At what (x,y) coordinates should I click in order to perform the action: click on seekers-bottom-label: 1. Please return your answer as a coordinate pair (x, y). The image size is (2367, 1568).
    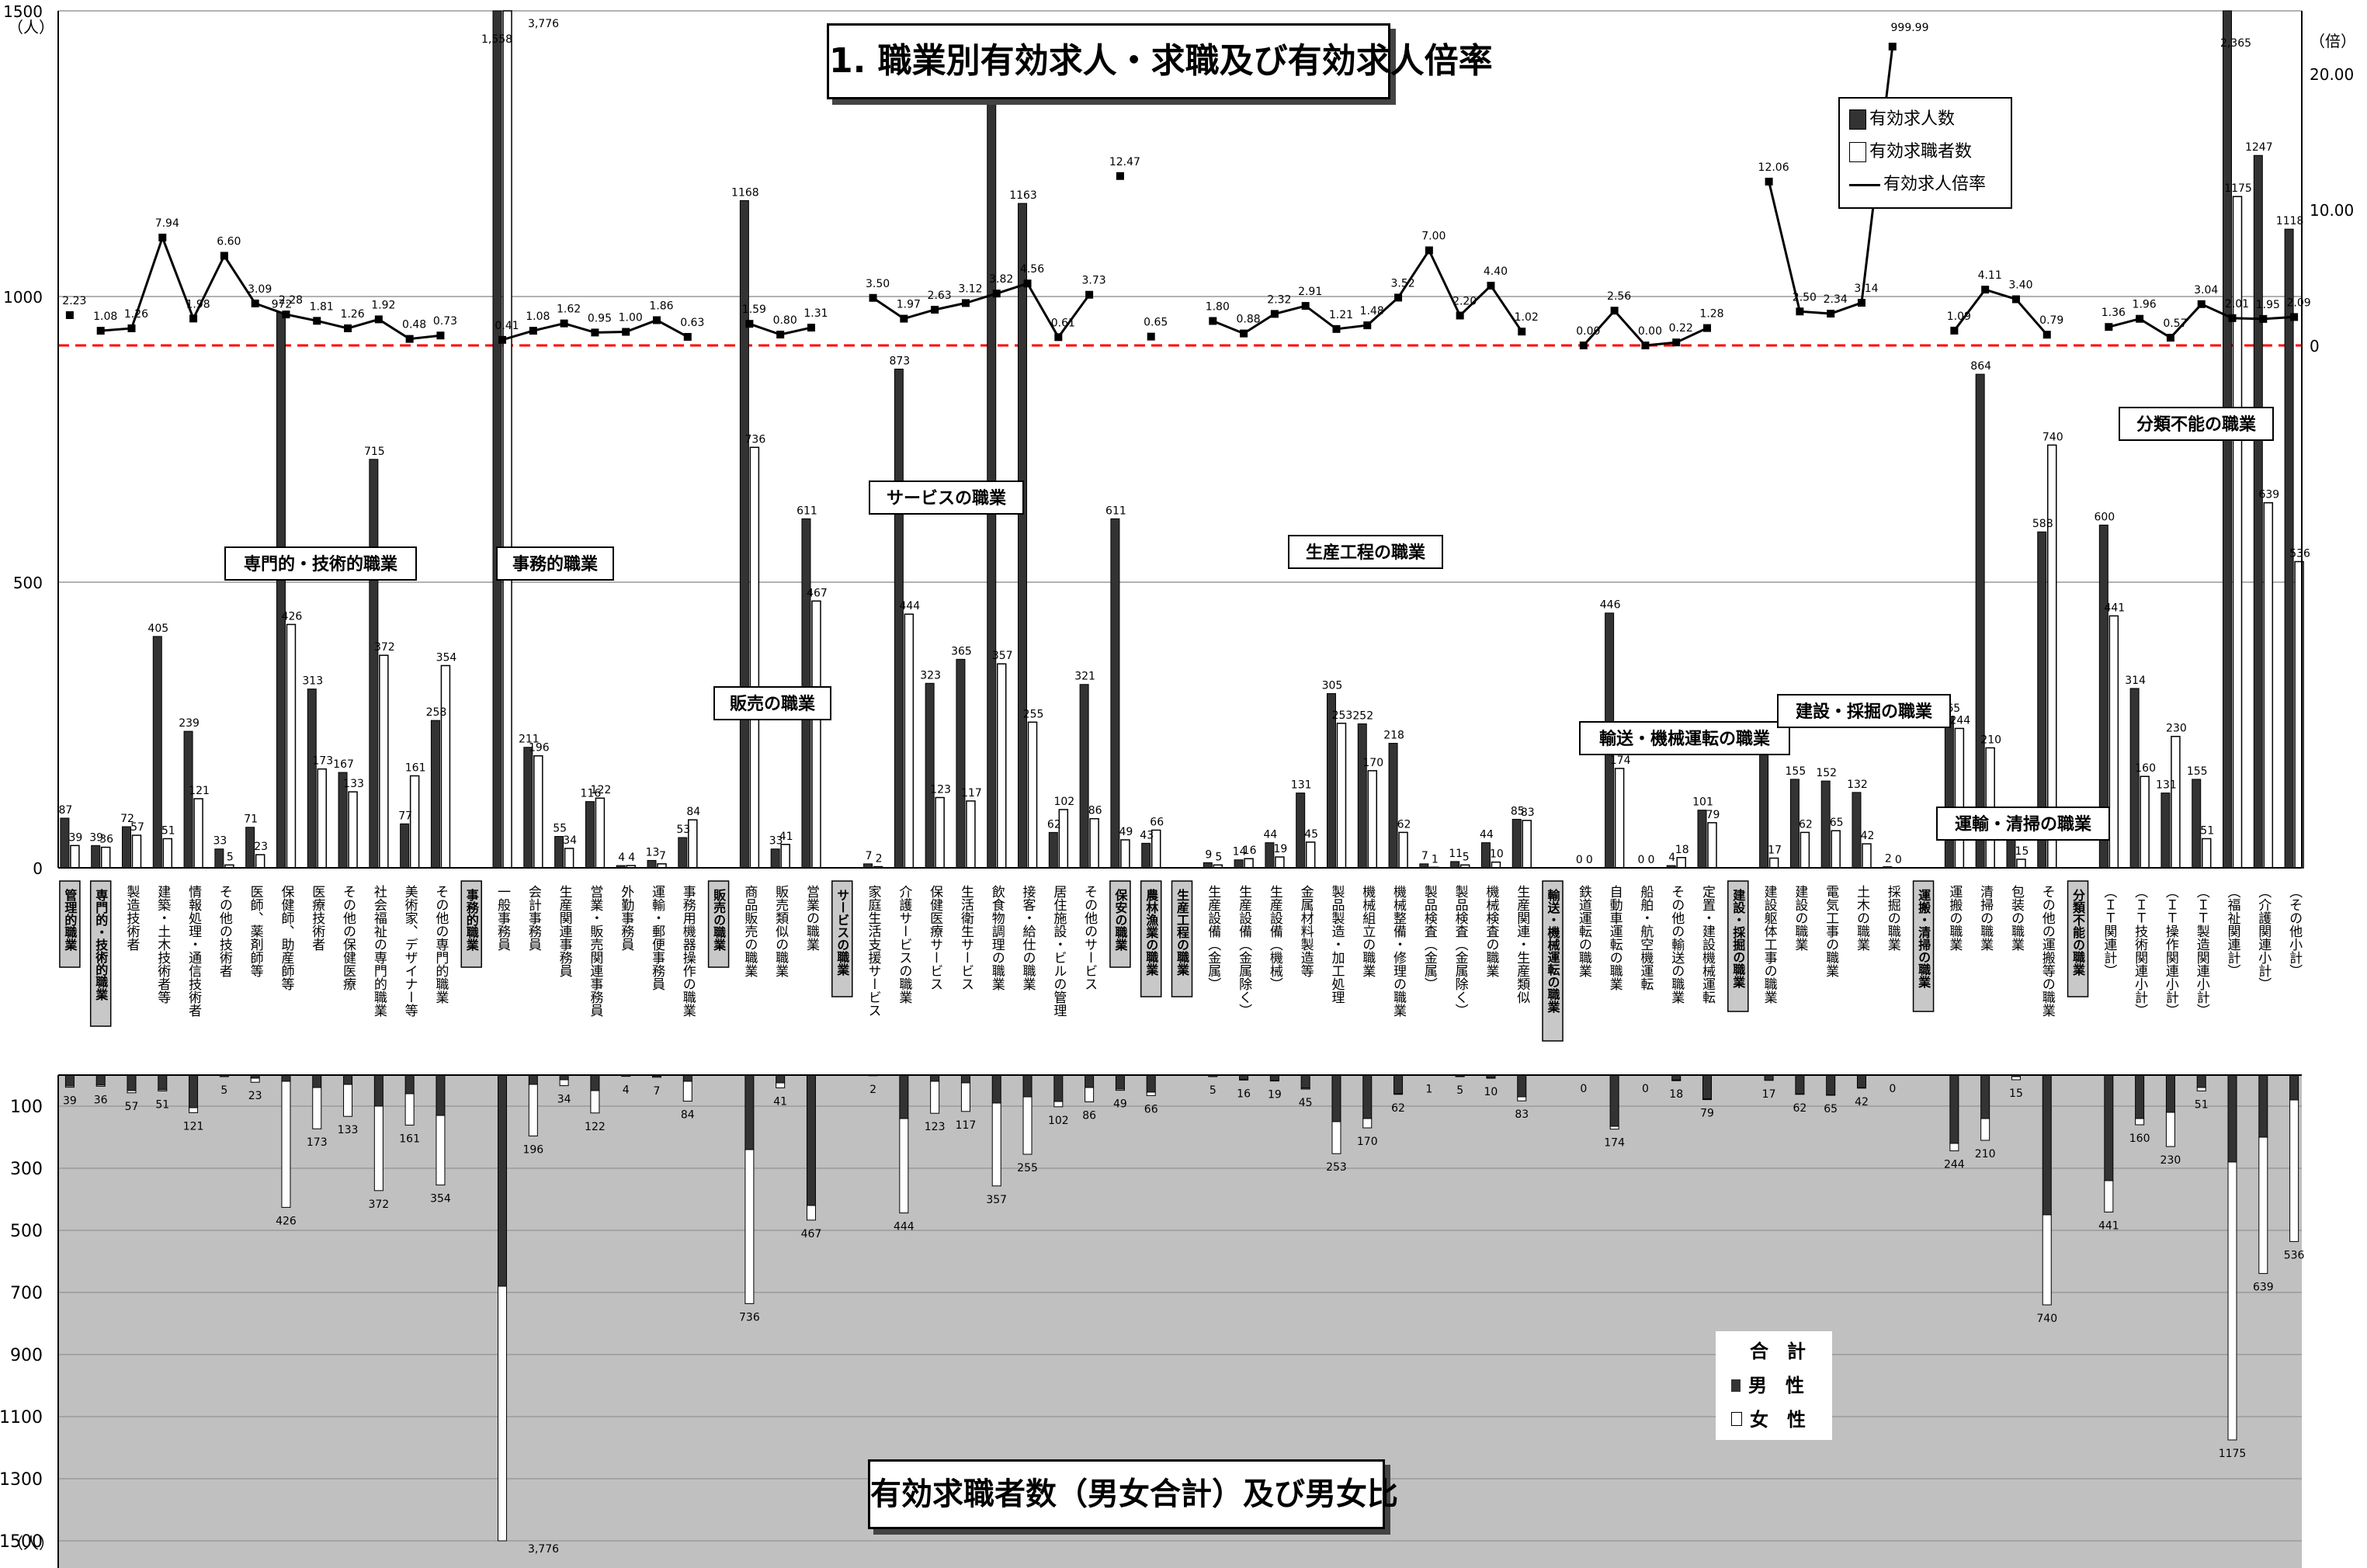
    Looking at the image, I should click on (1428, 1089).